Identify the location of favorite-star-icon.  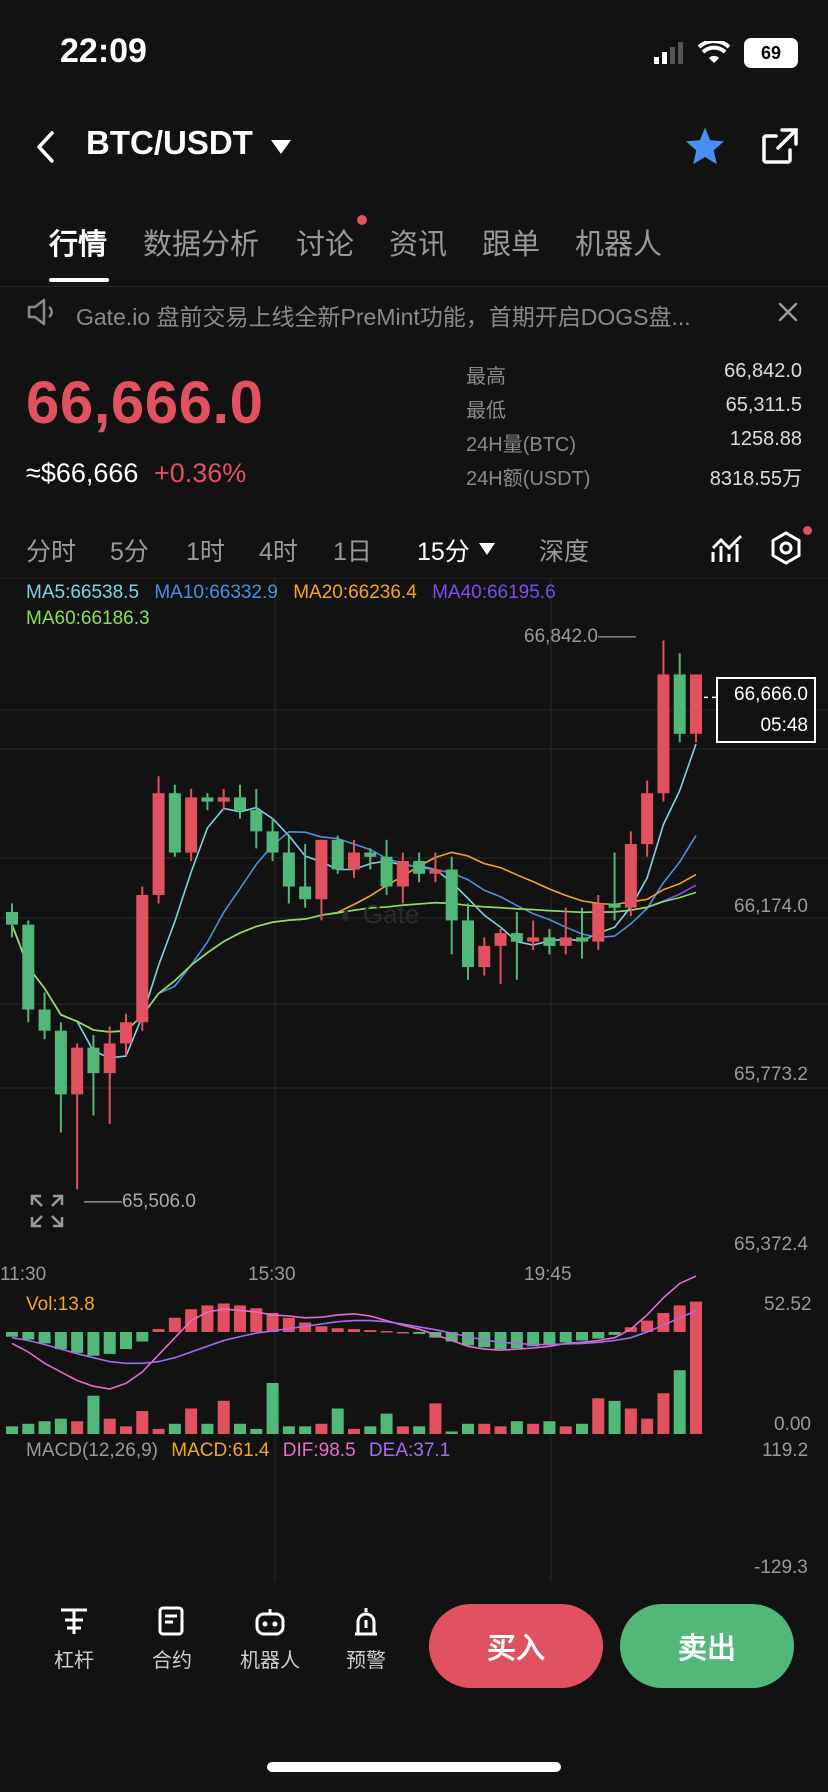
(705, 146).